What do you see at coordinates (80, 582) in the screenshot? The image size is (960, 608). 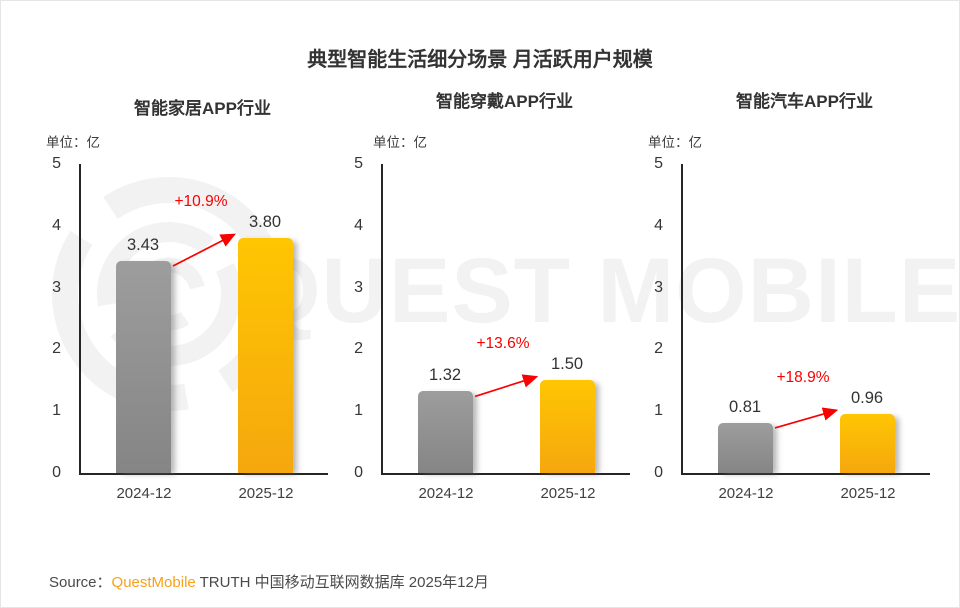 I see `source-prefix: Source：` at bounding box center [80, 582].